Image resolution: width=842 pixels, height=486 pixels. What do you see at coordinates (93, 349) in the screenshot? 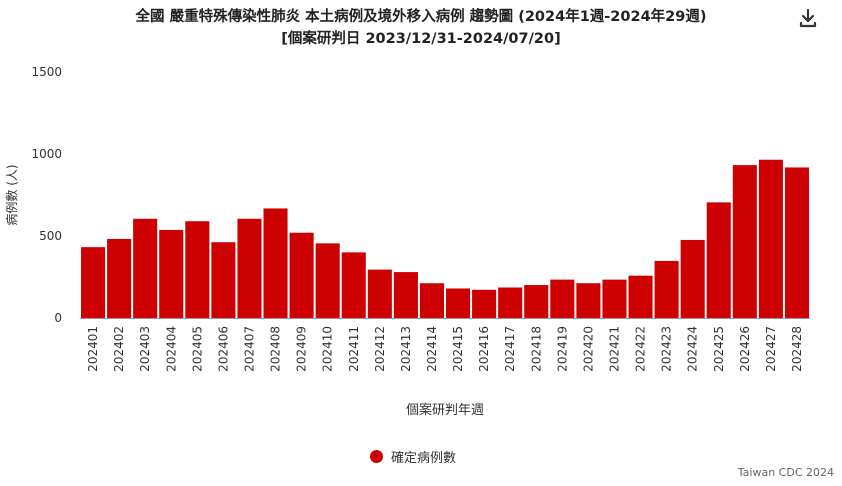
I see `x-tick-label: 202401` at bounding box center [93, 349].